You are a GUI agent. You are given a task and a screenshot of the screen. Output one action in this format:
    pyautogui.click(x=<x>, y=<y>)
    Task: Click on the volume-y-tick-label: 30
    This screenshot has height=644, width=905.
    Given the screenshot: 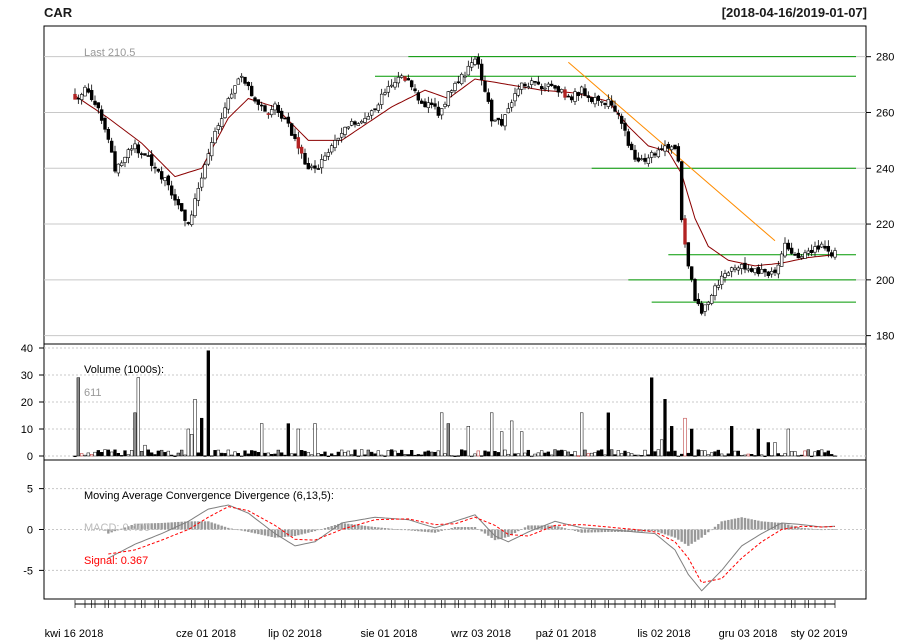 What is the action you would take?
    pyautogui.click(x=27, y=376)
    